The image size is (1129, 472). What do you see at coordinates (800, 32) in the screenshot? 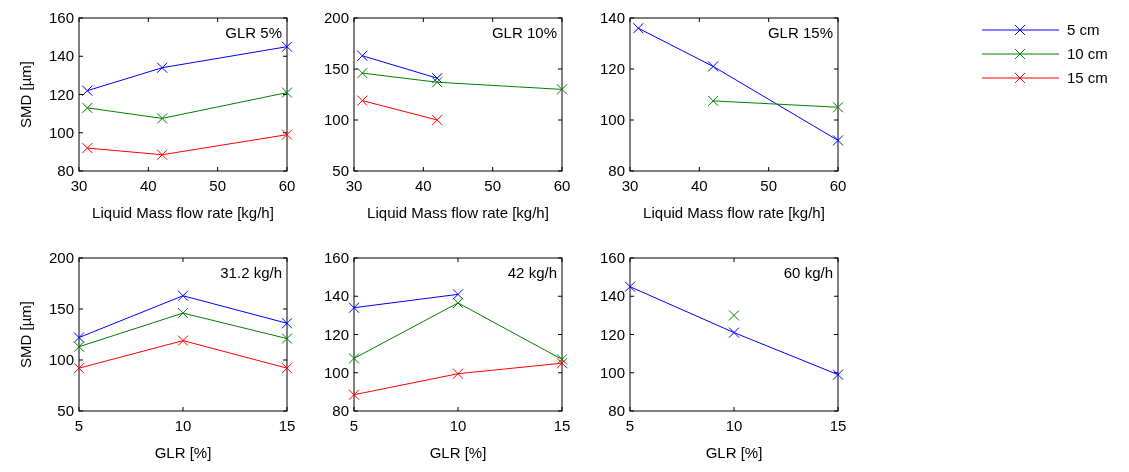
I see `chart-title: GLR 15%` at bounding box center [800, 32].